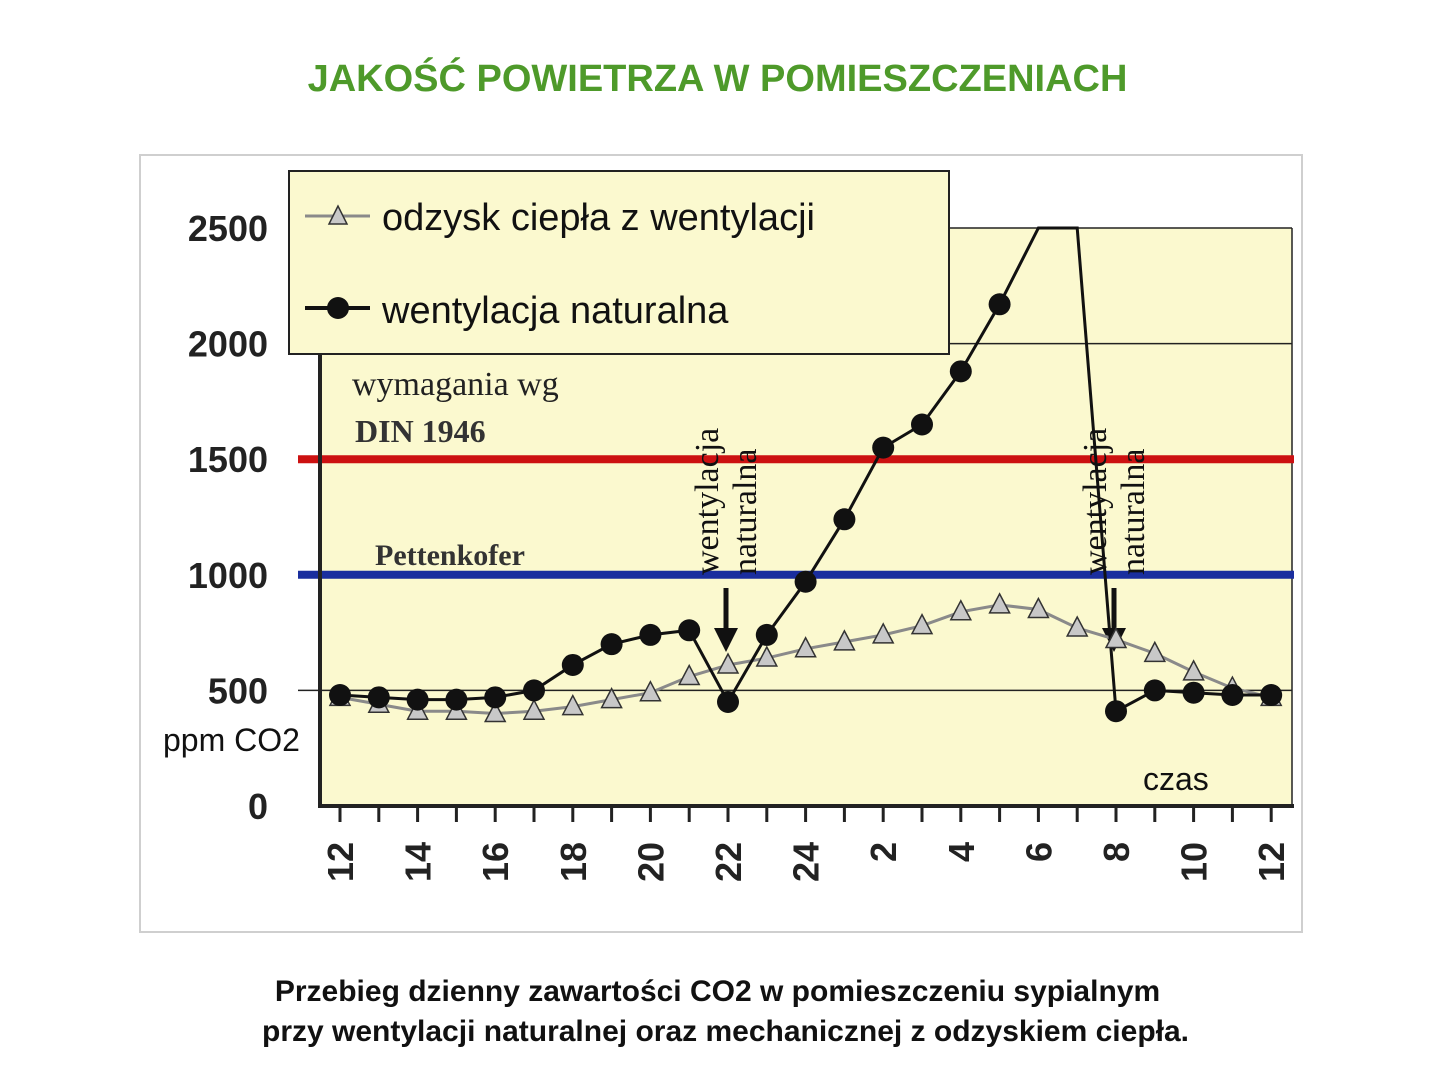 This screenshot has height=1080, width=1435. I want to click on x-tick-label: 2, so click(883, 852).